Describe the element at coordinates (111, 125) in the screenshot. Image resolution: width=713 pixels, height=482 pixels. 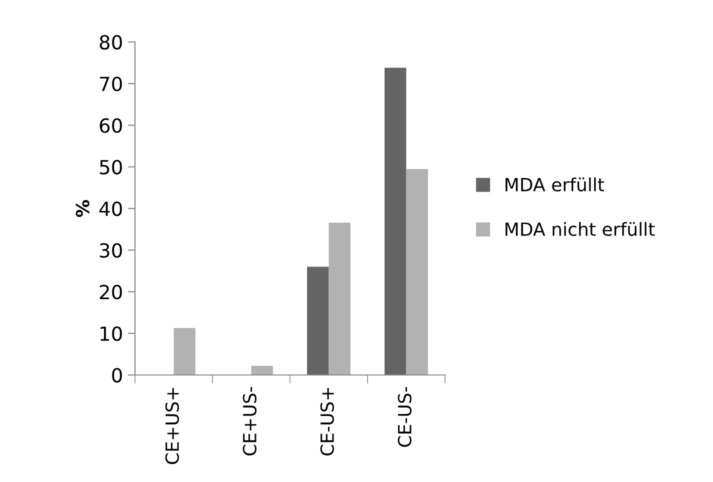
I see `y-tick-label: 60` at that location.